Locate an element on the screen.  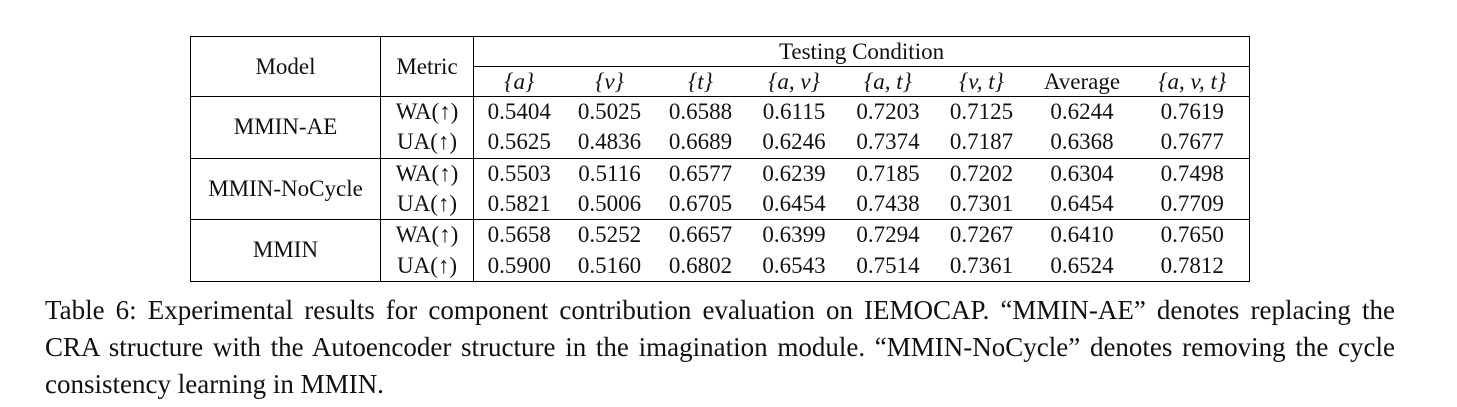
value-cell: 0.6368 is located at coordinates (1082, 142).